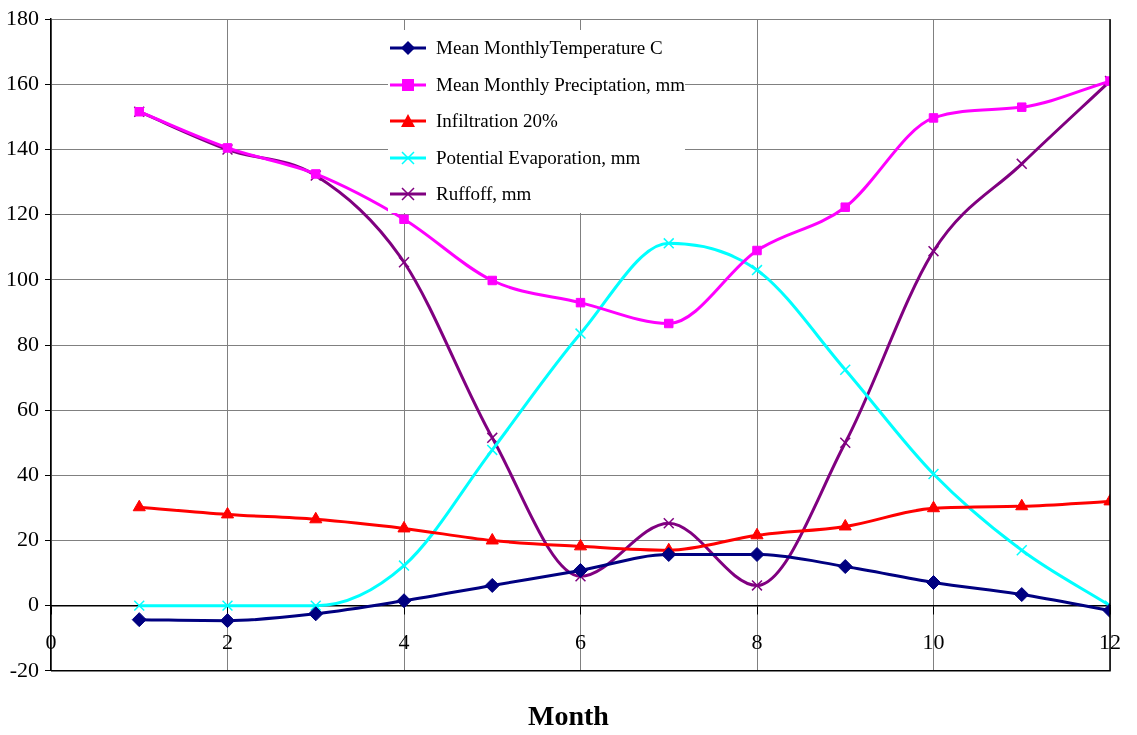 The width and height of the screenshot is (1137, 735). Describe the element at coordinates (28, 343) in the screenshot. I see `y-tick-label: 80` at that location.